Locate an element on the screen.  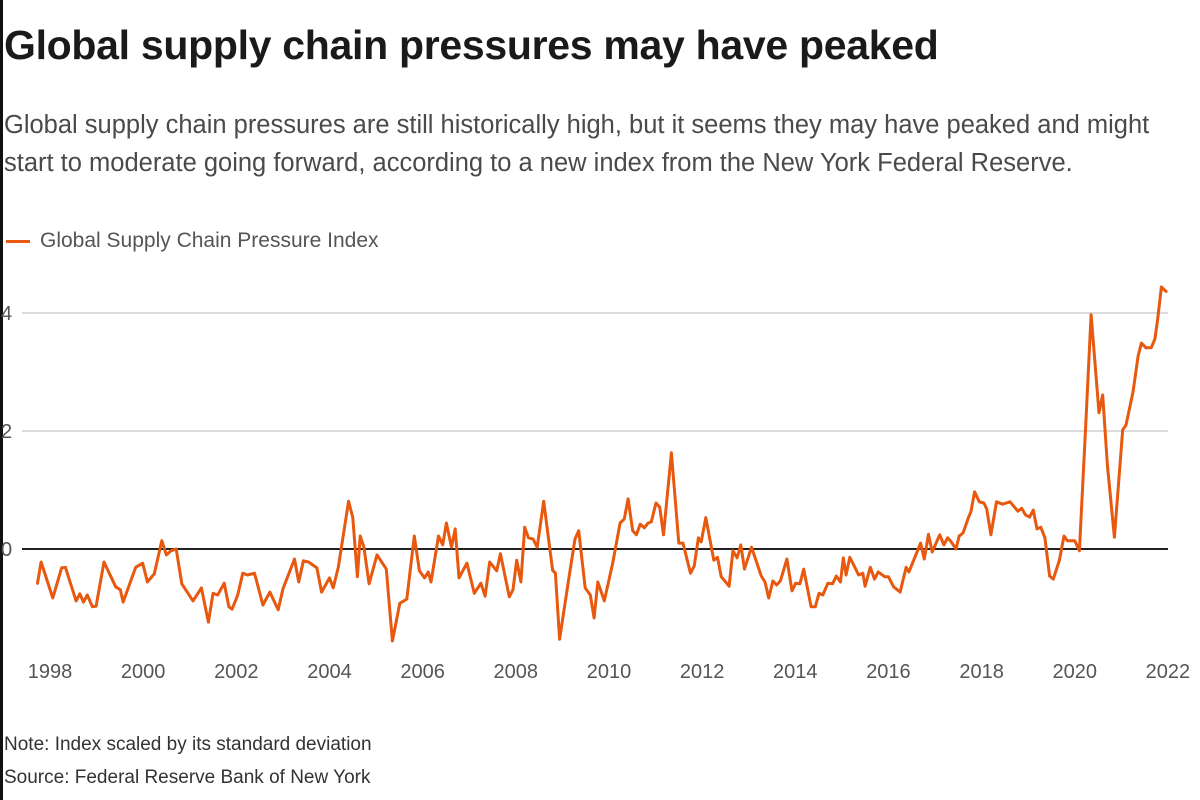
x-tick-label: 2004 is located at coordinates (329, 672).